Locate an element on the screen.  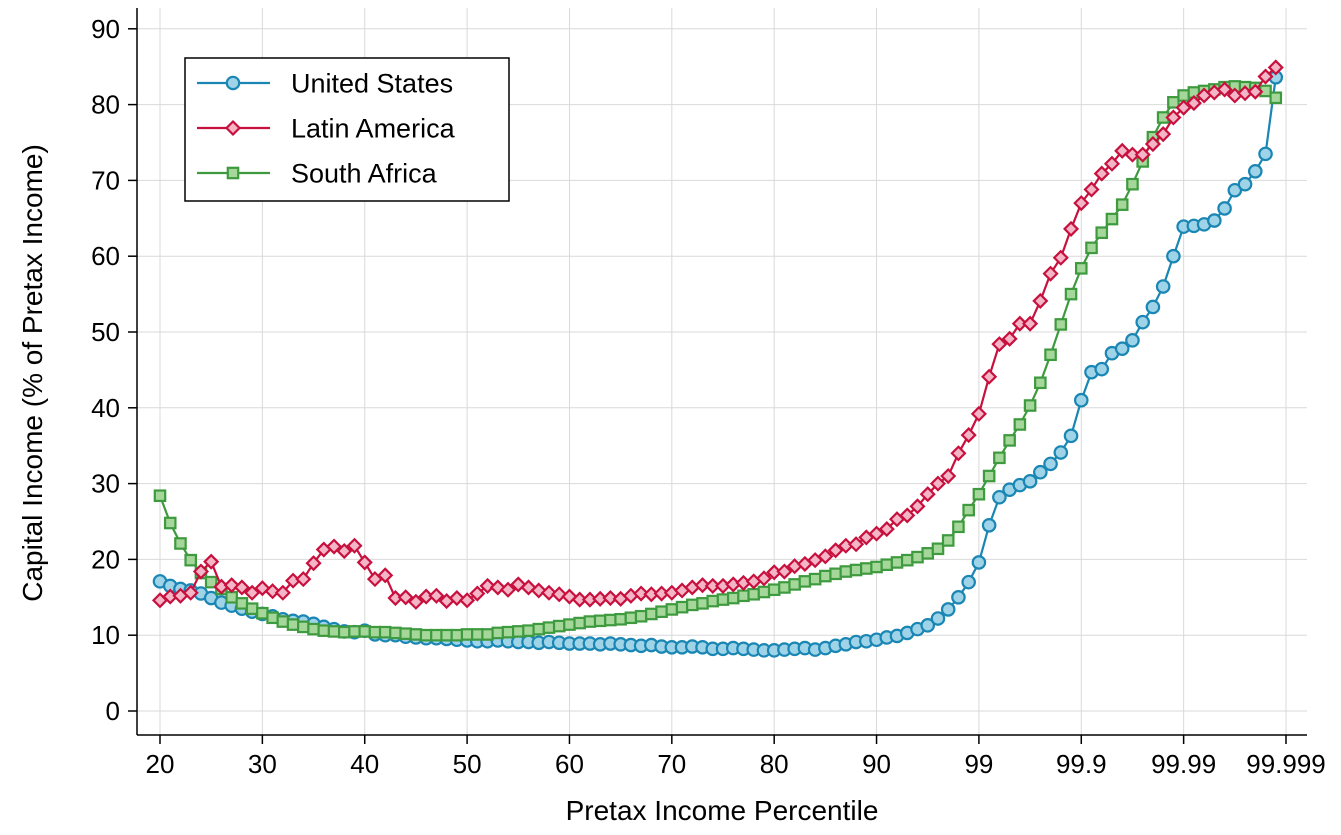
x-tick-label: 90 is located at coordinates (876, 764).